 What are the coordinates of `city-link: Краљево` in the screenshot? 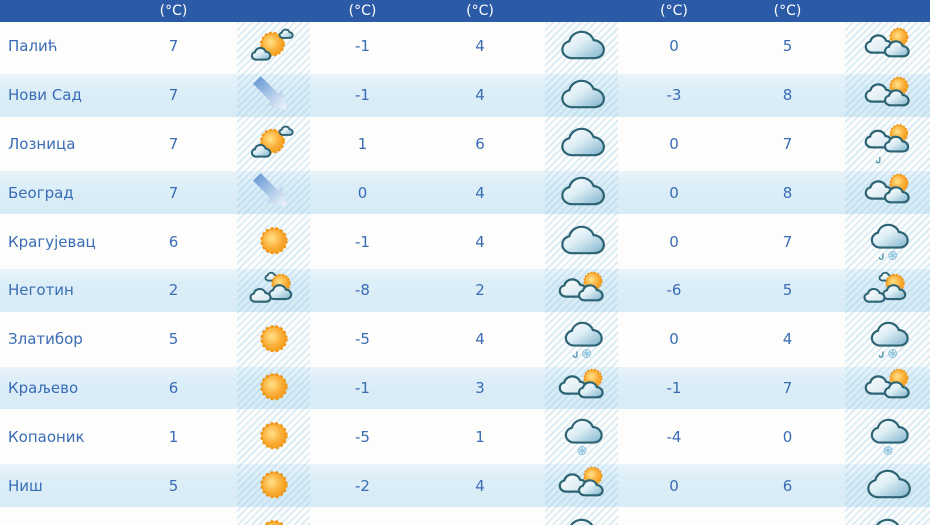 It's located at (43, 387).